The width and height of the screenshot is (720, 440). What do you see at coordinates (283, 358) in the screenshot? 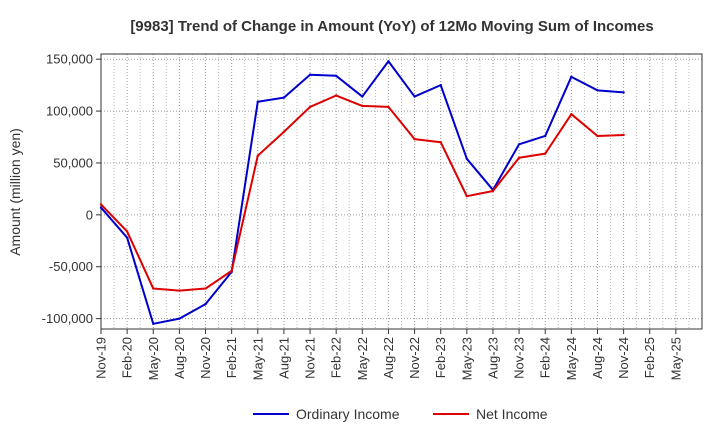
I see `x-tick-label: Aug-21` at bounding box center [283, 358].